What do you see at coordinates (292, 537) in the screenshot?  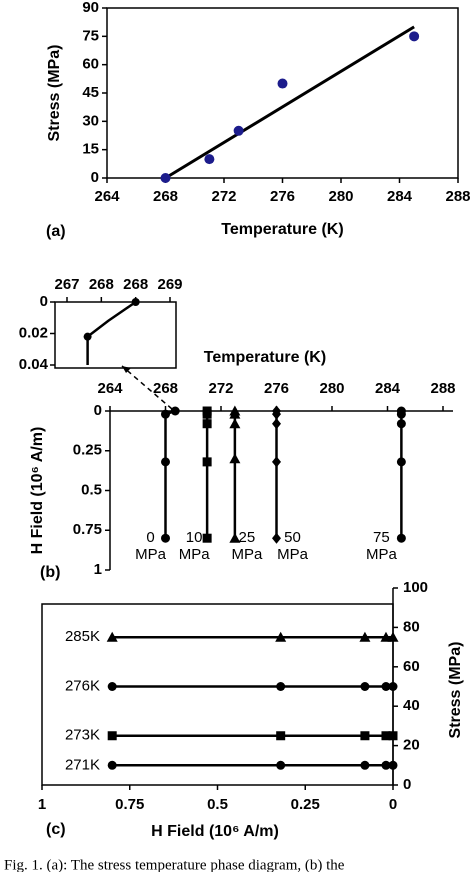 I see `series-label: 50` at bounding box center [292, 537].